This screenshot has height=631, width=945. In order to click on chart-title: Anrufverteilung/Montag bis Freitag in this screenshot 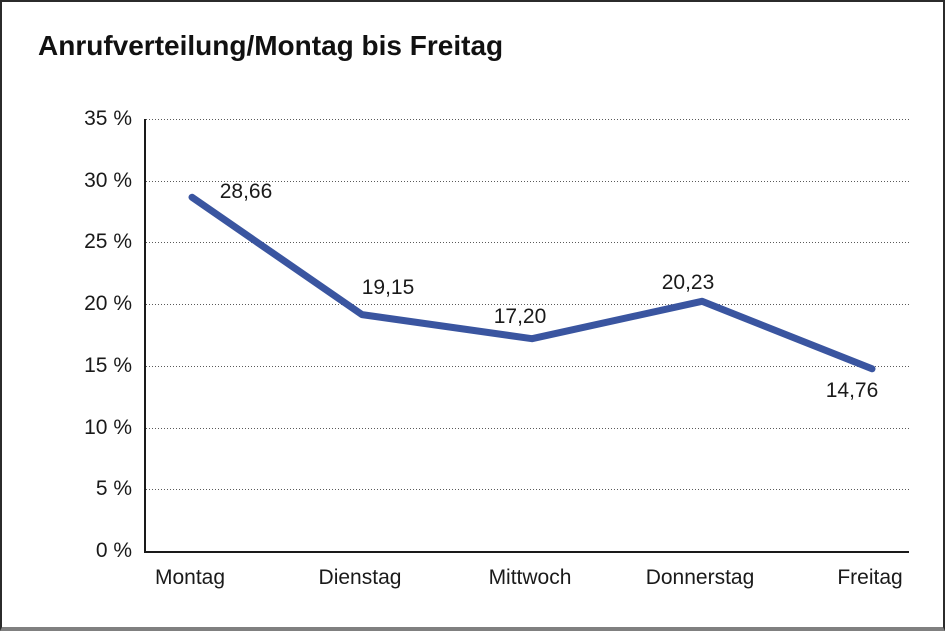, I will do `click(271, 45)`.